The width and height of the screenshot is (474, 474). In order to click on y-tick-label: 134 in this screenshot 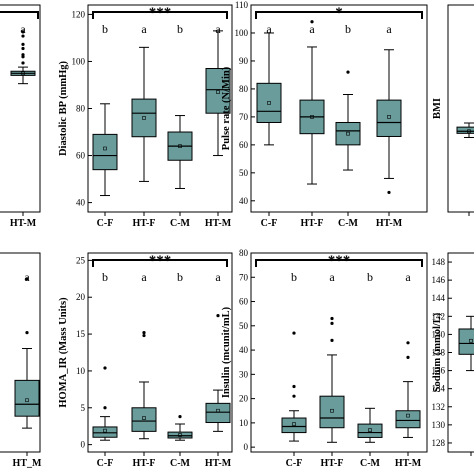, I will do `click(439, 389)`.